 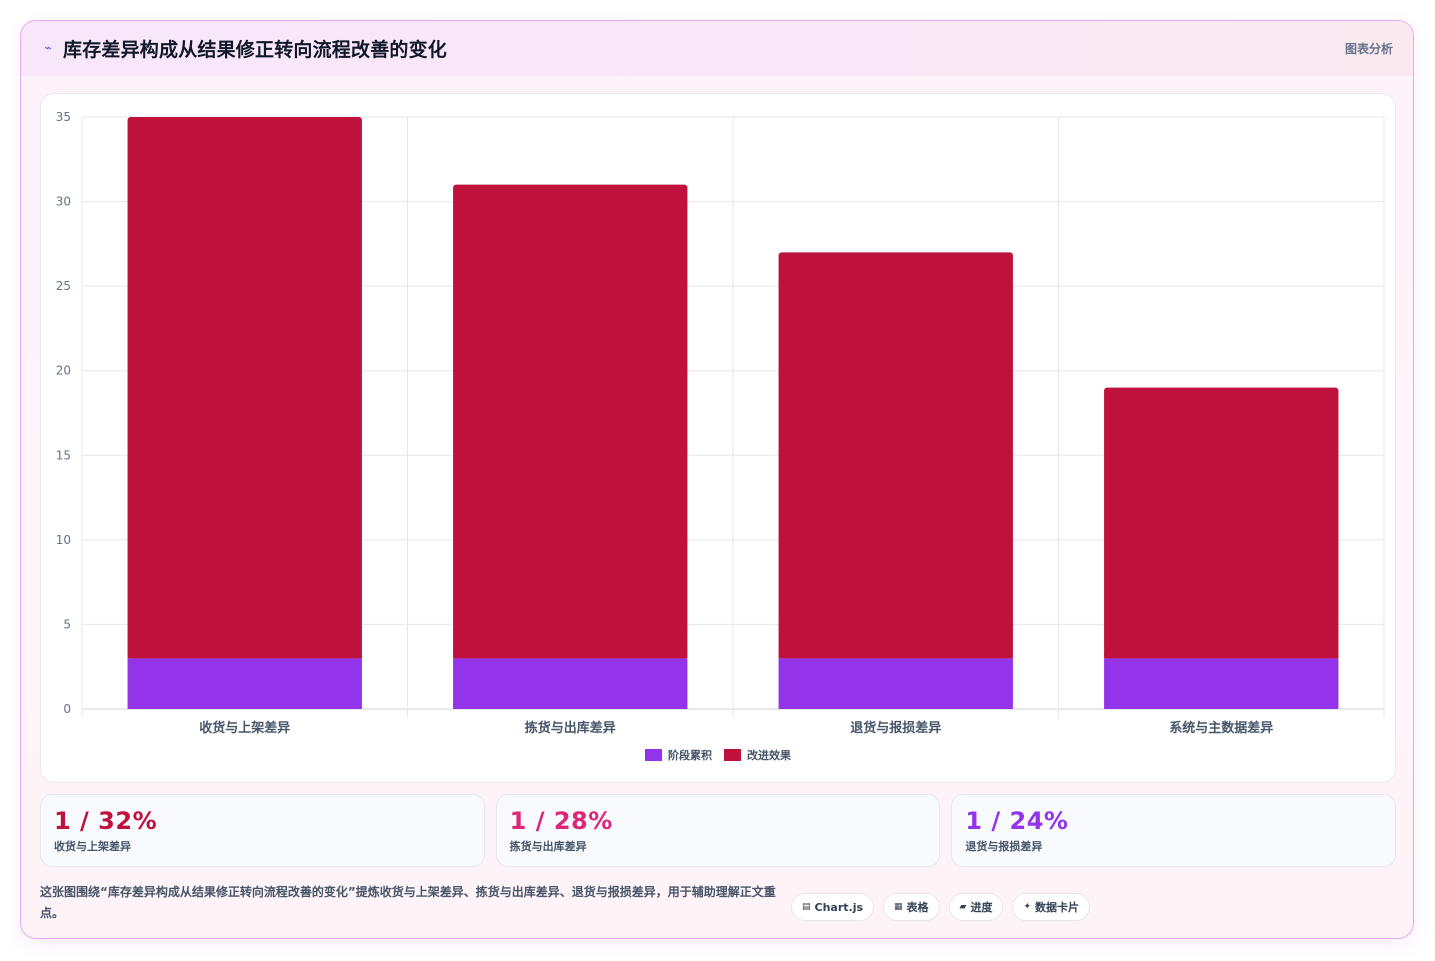 I want to click on chip-label: 表格, so click(x=917, y=907).